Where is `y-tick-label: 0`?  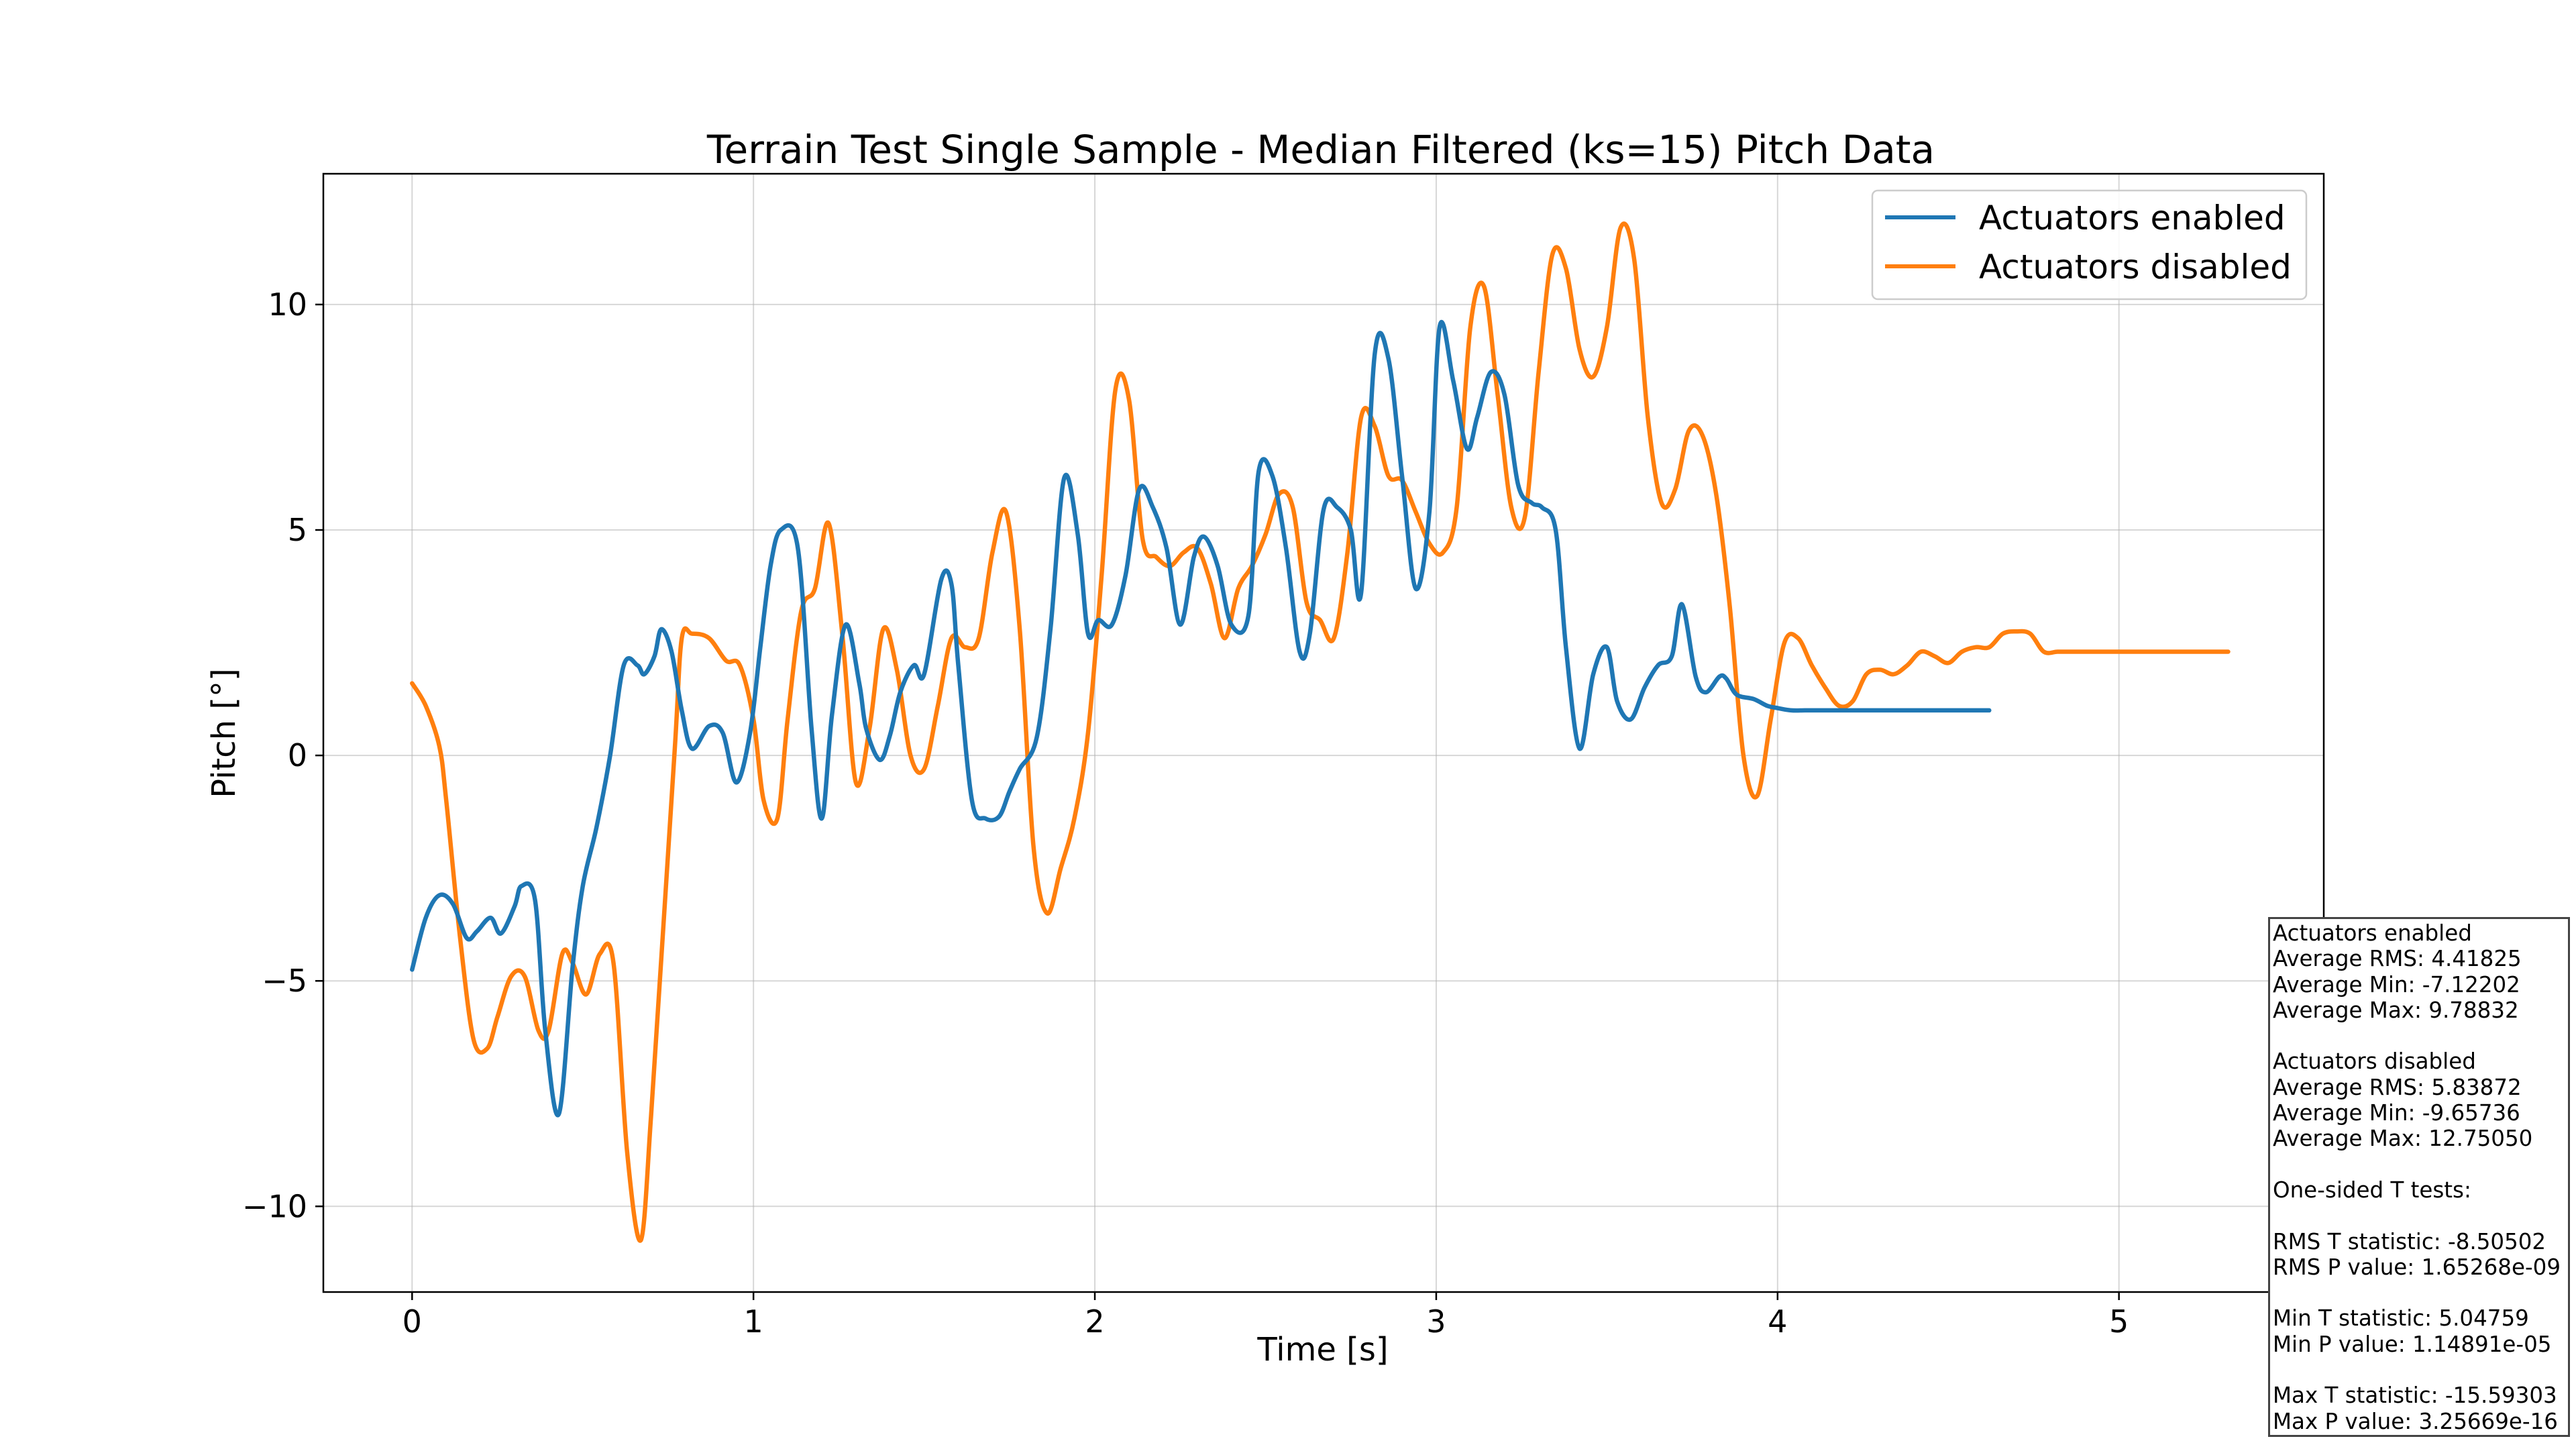
y-tick-label: 0 is located at coordinates (297, 755).